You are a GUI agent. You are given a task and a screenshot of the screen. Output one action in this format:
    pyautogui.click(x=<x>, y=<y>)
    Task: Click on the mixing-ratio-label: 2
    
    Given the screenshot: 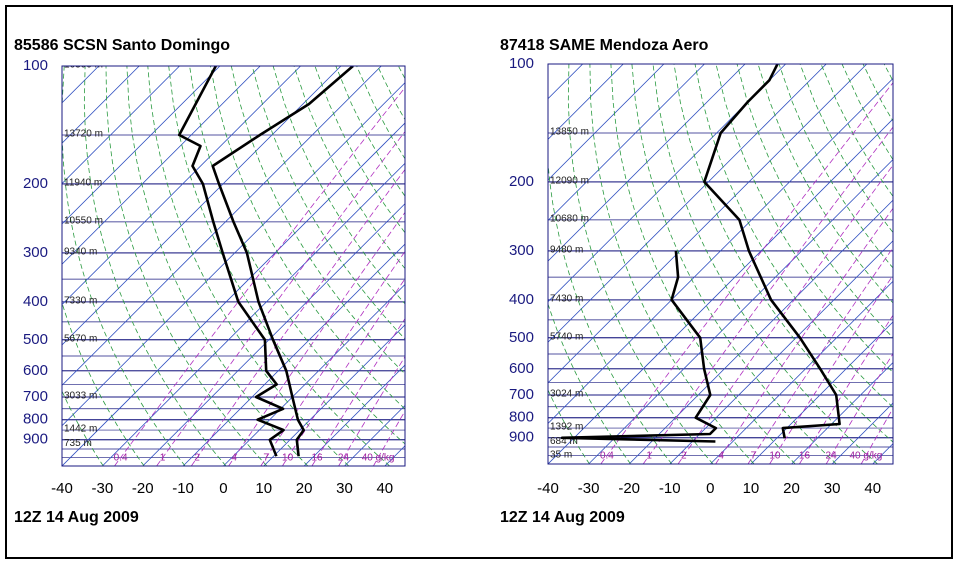 What is the action you would take?
    pyautogui.click(x=197, y=458)
    